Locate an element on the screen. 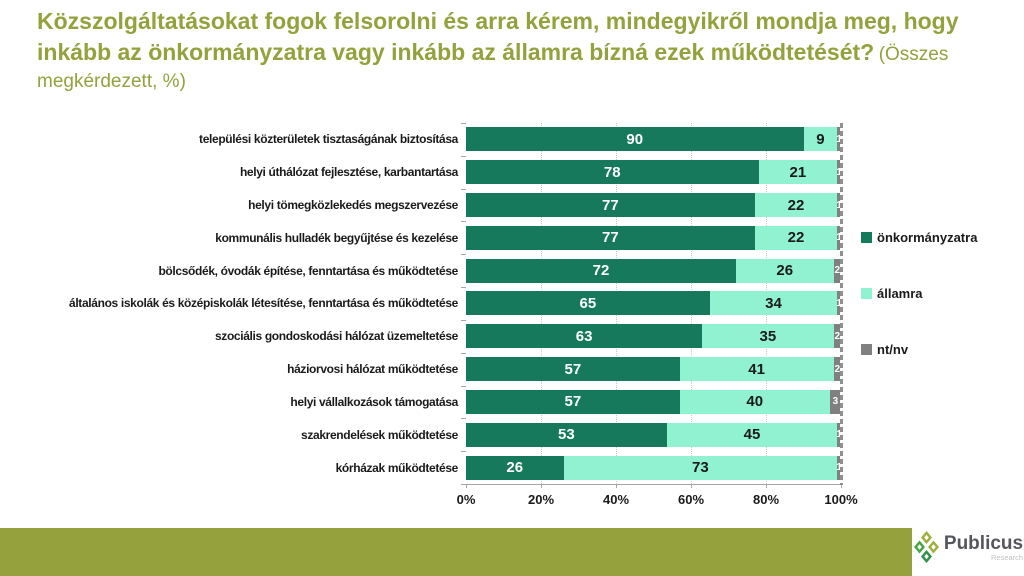 This screenshot has width=1024, height=576. chart-row: szakrendelések működtetése 53 45 1 is located at coordinates (425, 434).